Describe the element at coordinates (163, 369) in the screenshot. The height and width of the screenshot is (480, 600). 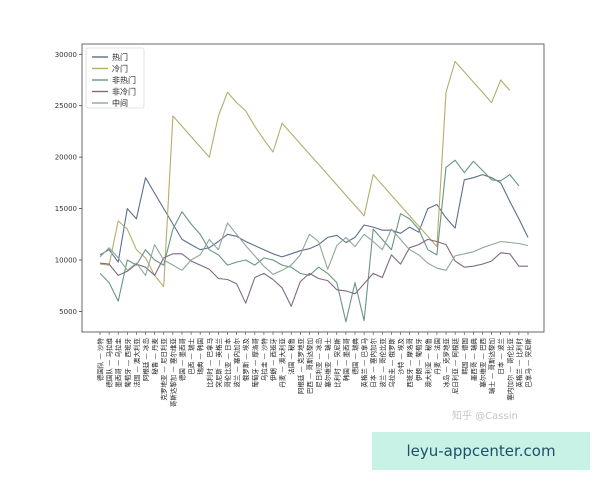
I see `x-tick-label: 克罗地亚 — 尼日利亚` at that location.